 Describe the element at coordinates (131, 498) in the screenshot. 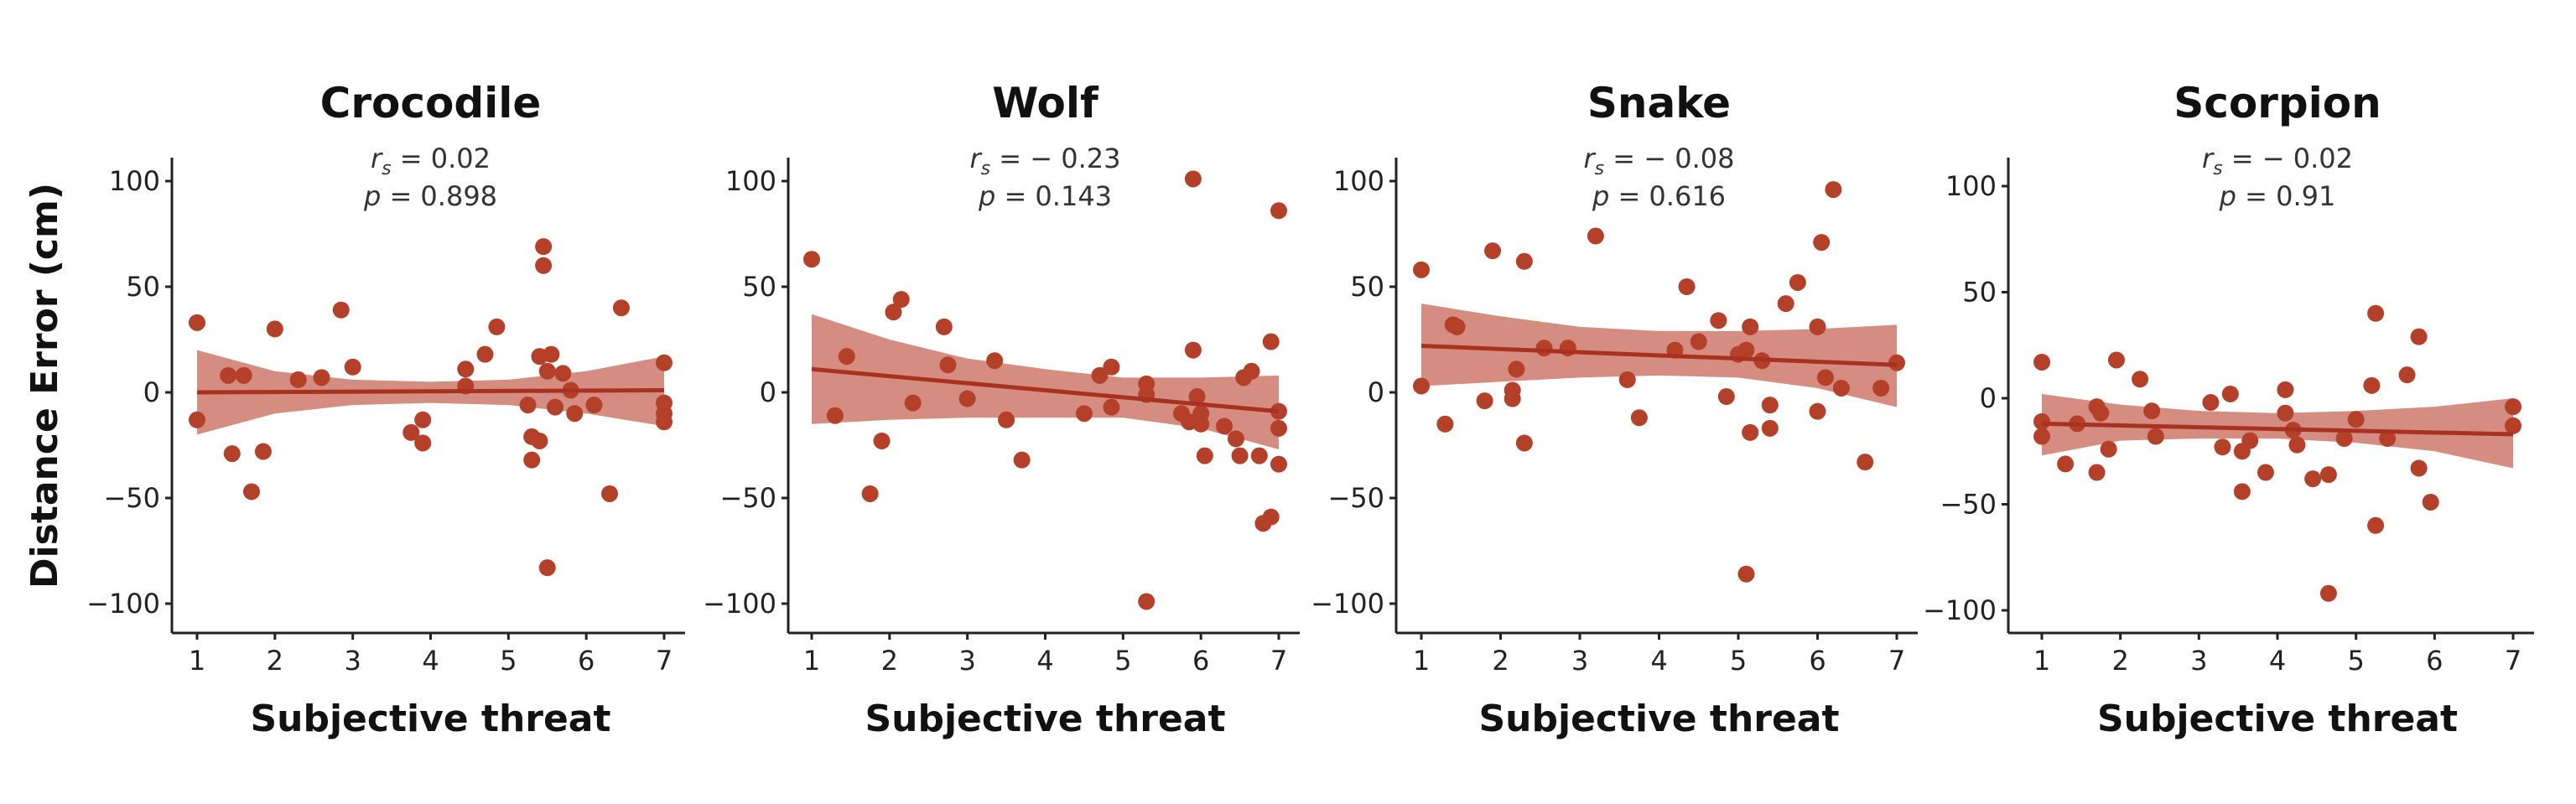

I see `y-tick-label: −50` at that location.